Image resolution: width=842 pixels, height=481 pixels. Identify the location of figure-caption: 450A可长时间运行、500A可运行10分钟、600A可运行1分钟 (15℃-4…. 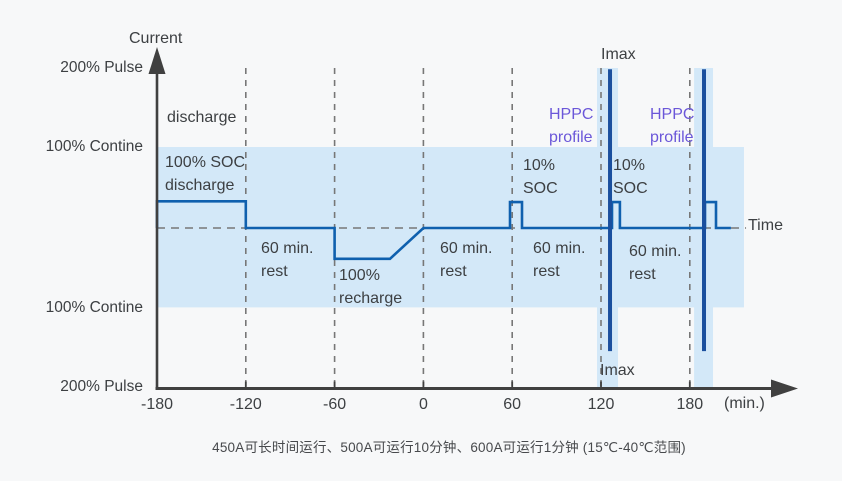
(449, 447).